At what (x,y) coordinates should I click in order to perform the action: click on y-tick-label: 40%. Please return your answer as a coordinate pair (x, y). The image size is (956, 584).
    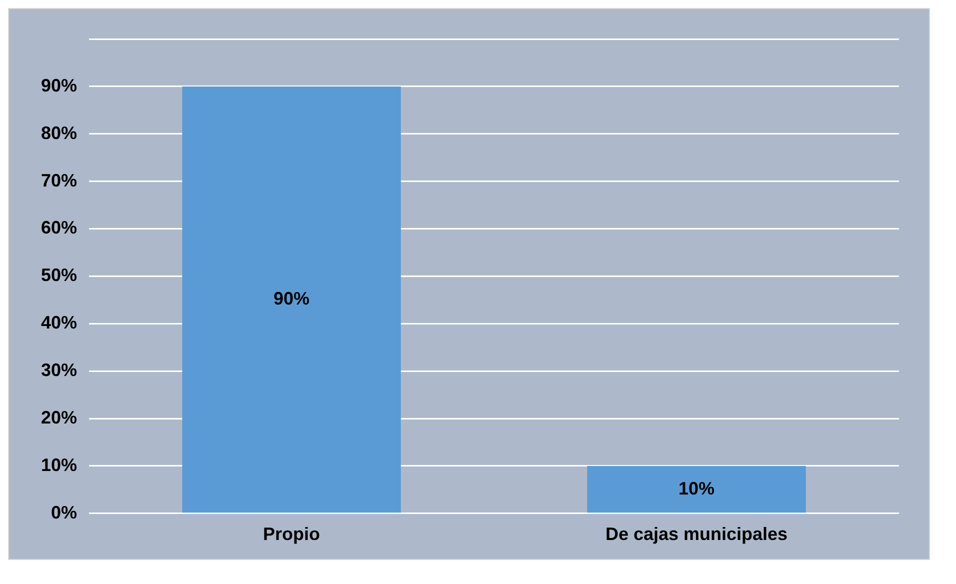
    Looking at the image, I should click on (59, 322).